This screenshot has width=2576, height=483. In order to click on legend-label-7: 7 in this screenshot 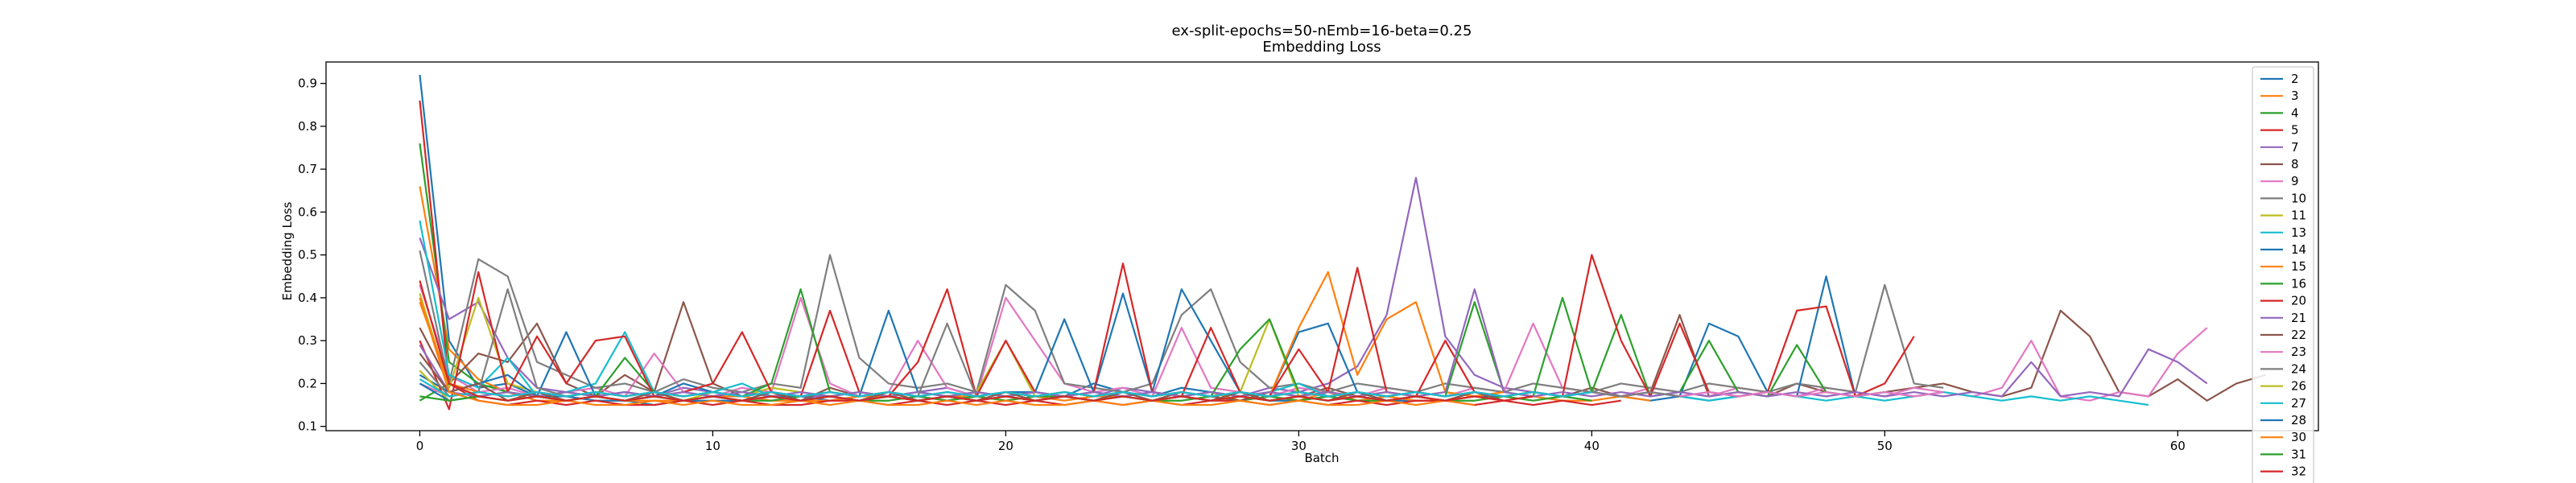, I will do `click(2295, 147)`.